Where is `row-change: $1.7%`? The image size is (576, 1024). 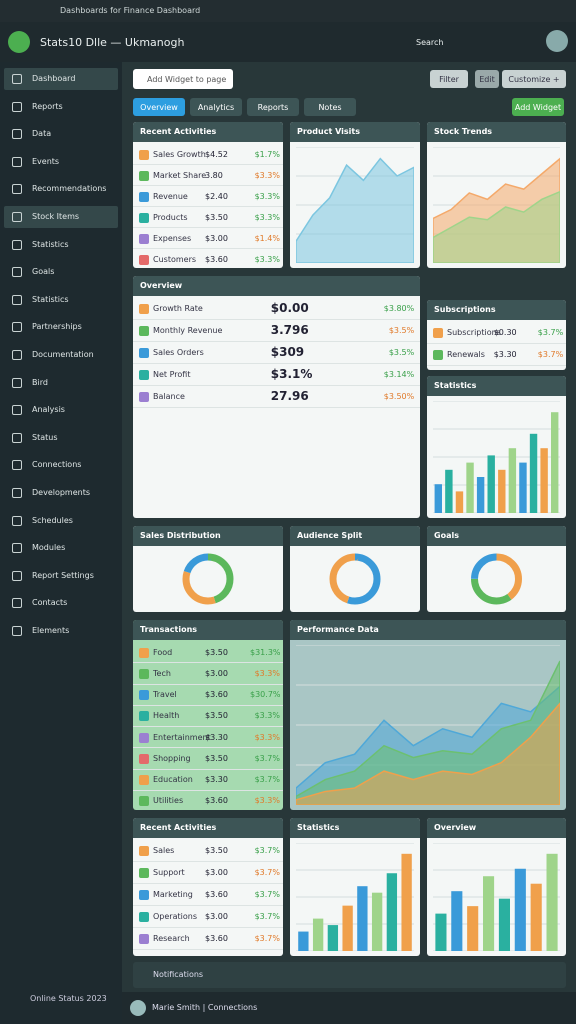 row-change: $1.7% is located at coordinates (267, 154).